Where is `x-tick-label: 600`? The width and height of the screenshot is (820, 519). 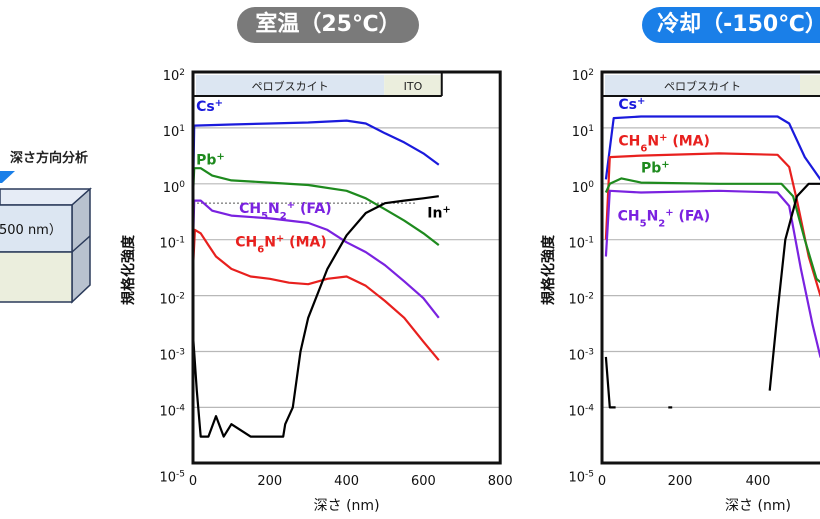
x-tick-label: 600 is located at coordinates (423, 481).